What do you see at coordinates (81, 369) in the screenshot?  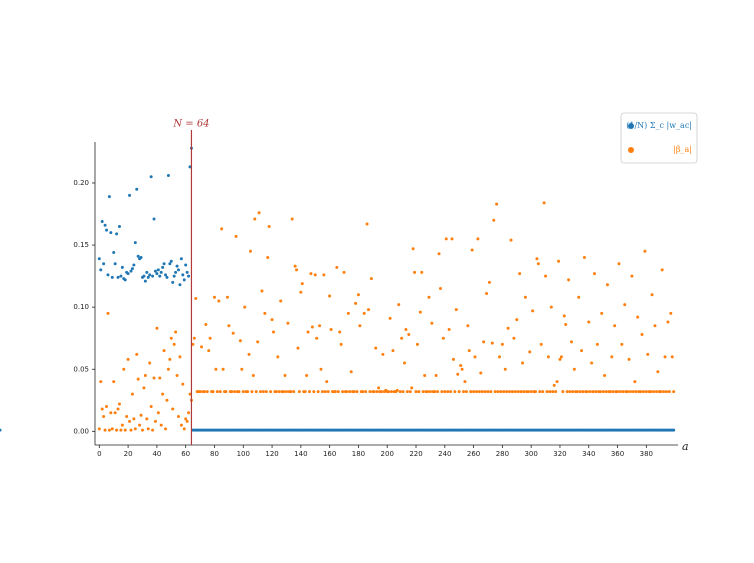 I see `y-tick-label: 0.05` at bounding box center [81, 369].